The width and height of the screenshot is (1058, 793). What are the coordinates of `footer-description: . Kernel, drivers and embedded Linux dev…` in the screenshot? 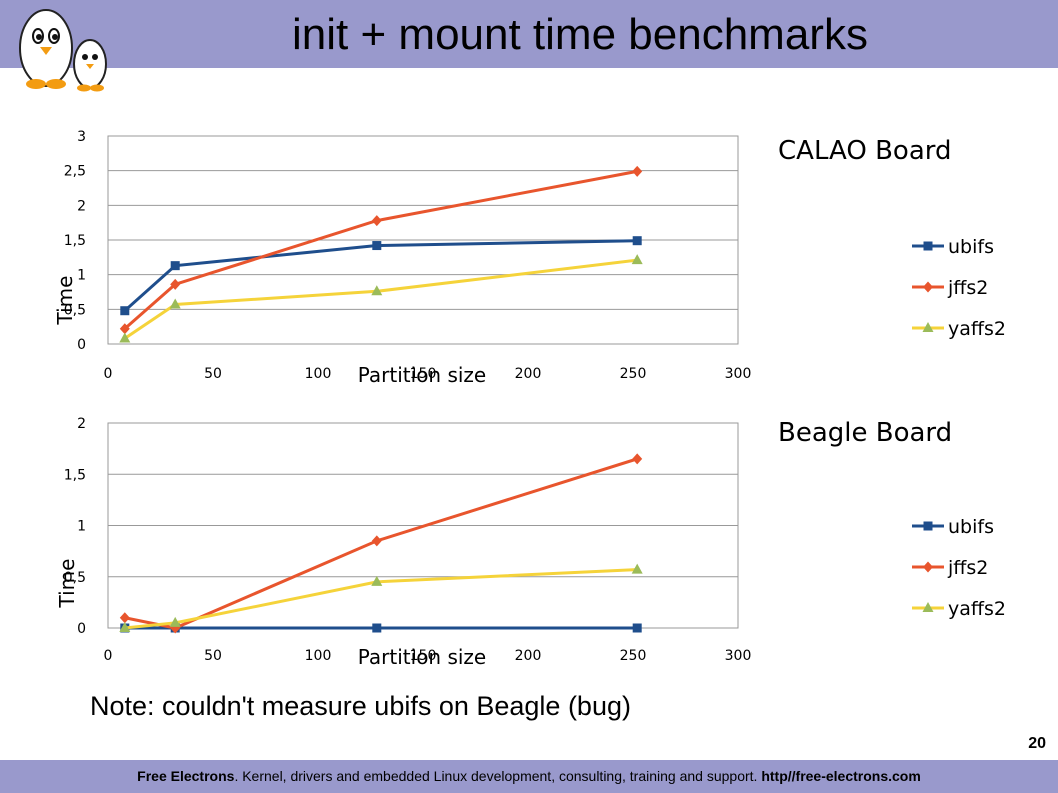 It's located at (498, 776).